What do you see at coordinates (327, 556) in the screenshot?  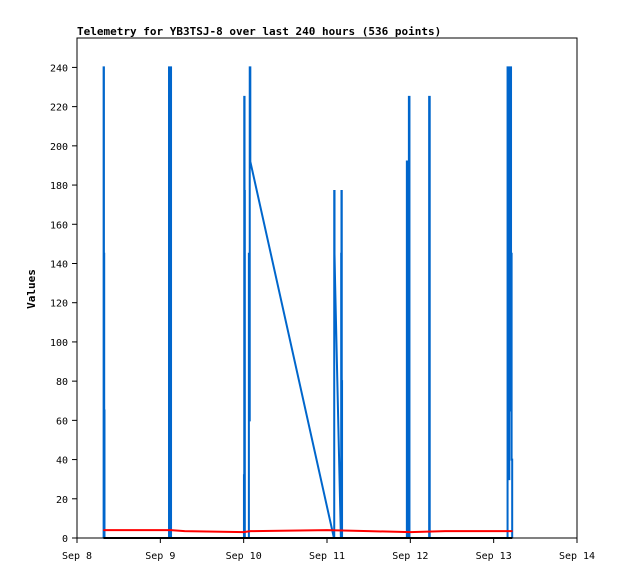 I see `x-tick-label-3: Sep 11` at bounding box center [327, 556].